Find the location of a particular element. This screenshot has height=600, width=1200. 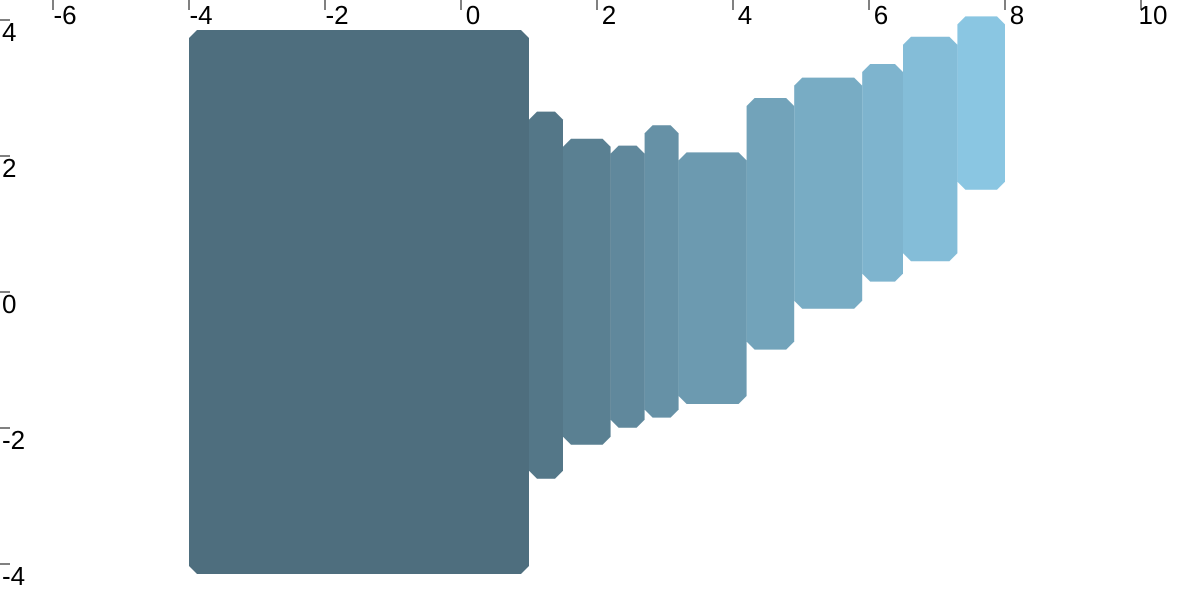

y-tick-label: -4 is located at coordinates (13, 576).